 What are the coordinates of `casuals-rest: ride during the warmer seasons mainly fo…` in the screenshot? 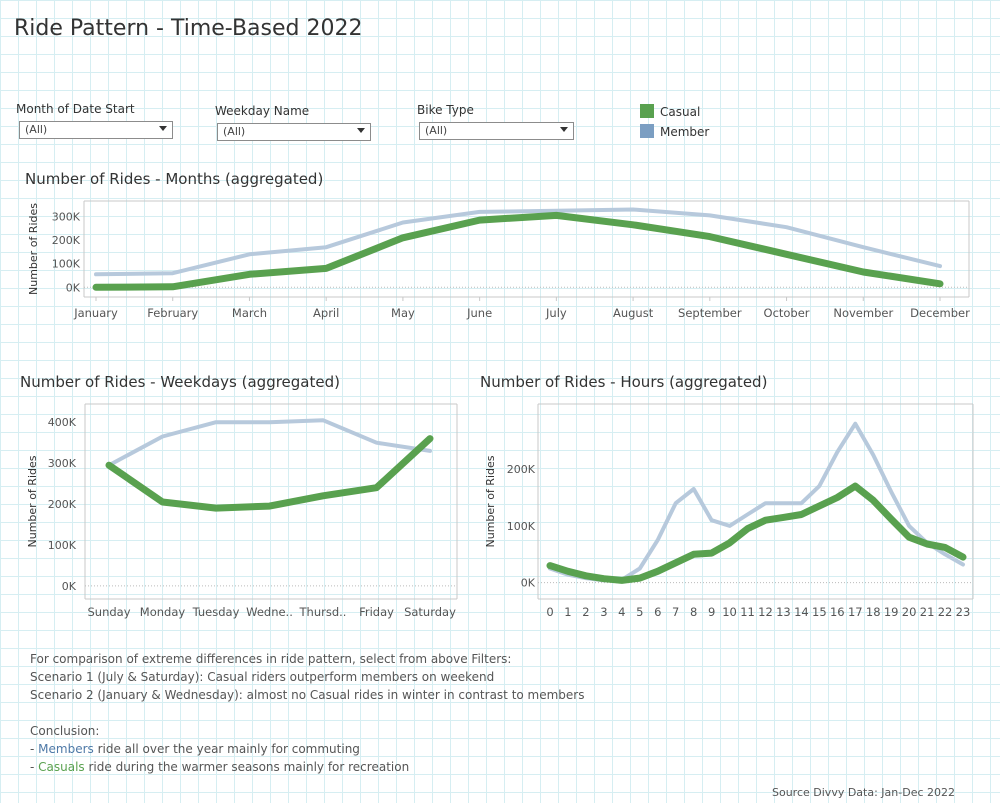 It's located at (247, 767).